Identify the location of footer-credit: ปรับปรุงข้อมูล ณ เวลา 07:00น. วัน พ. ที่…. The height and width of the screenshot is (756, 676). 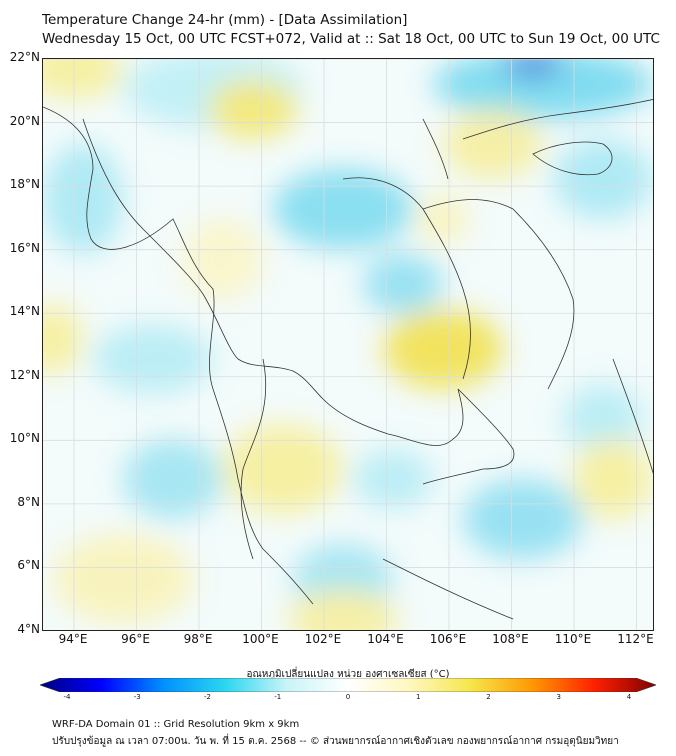
(335, 741).